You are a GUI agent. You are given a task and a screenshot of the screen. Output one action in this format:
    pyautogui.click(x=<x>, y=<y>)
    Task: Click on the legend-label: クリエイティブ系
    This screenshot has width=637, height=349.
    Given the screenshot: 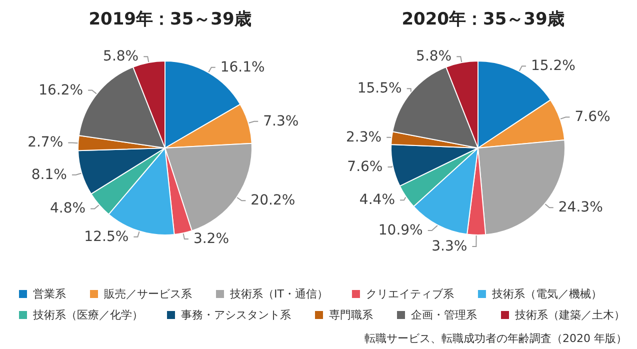 What is the action you would take?
    pyautogui.click(x=410, y=294)
    